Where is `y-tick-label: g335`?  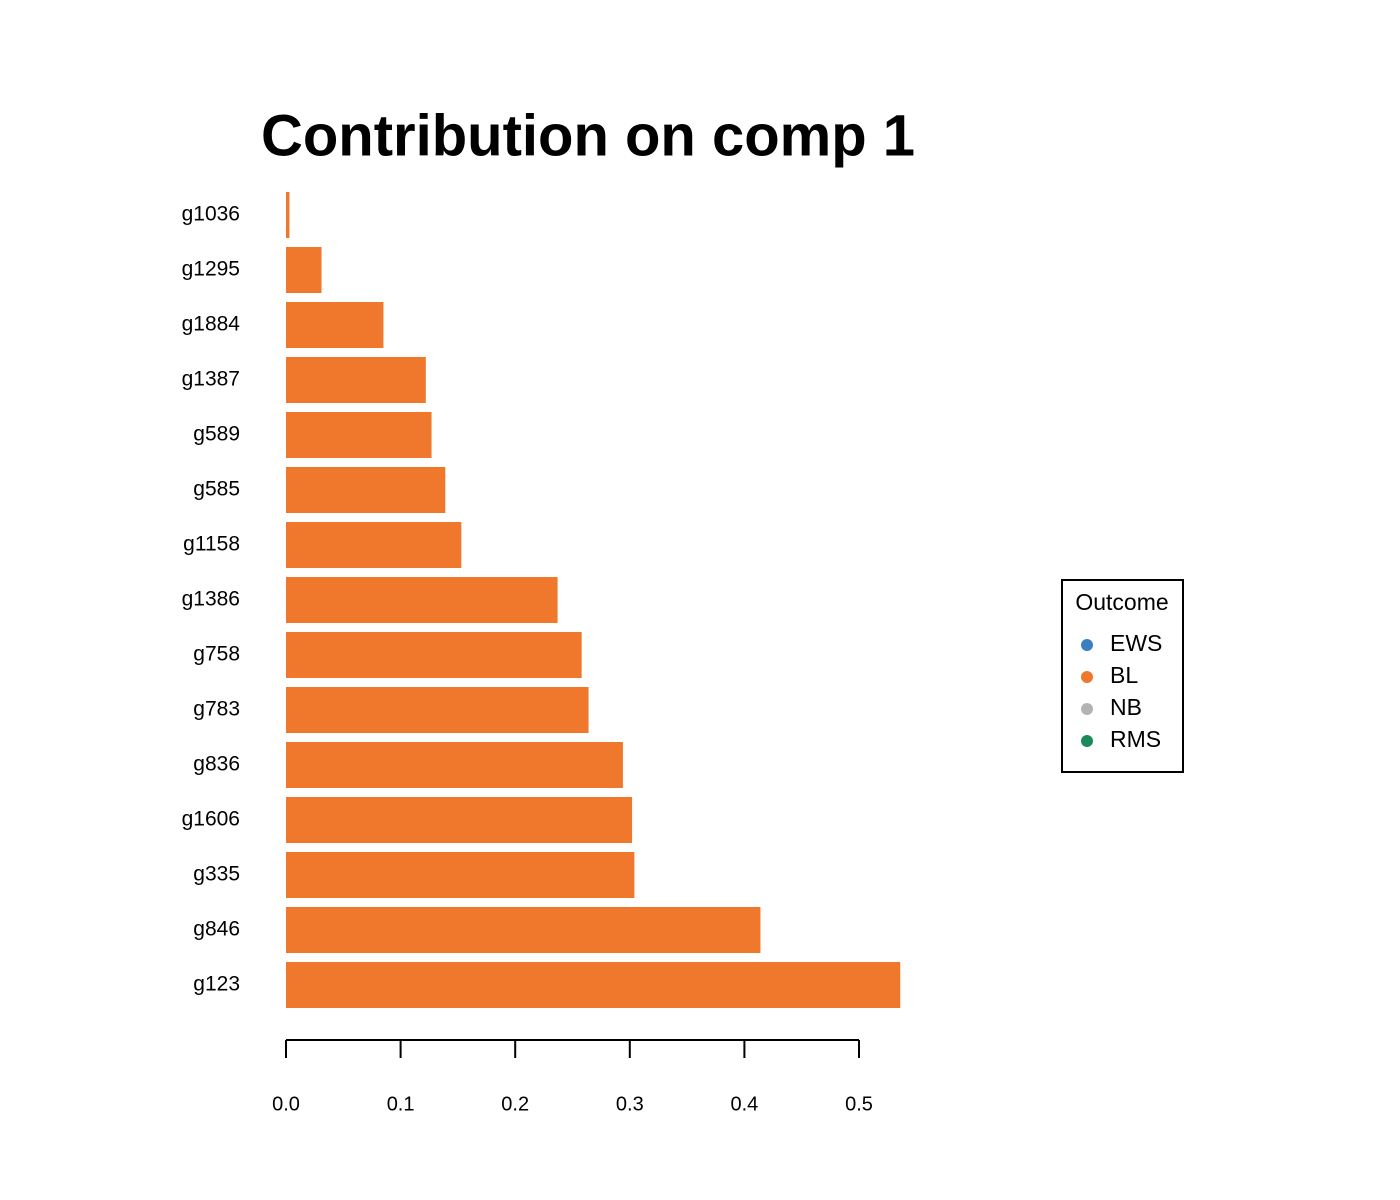 y-tick-label: g335 is located at coordinates (216, 874).